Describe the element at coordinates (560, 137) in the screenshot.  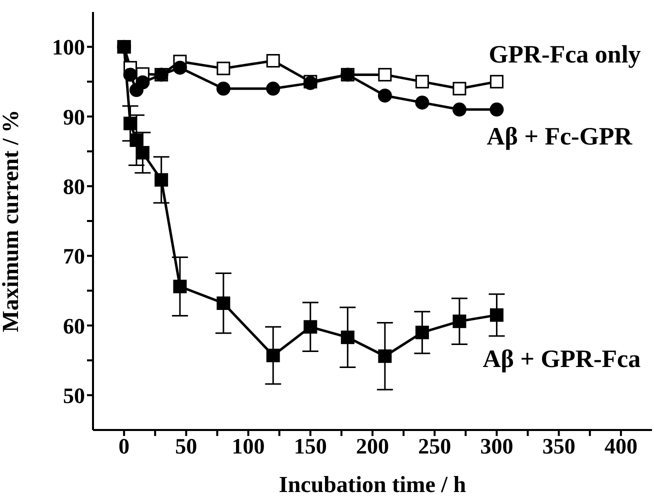
I see `series-label: Aβ + Fc-GPR` at that location.